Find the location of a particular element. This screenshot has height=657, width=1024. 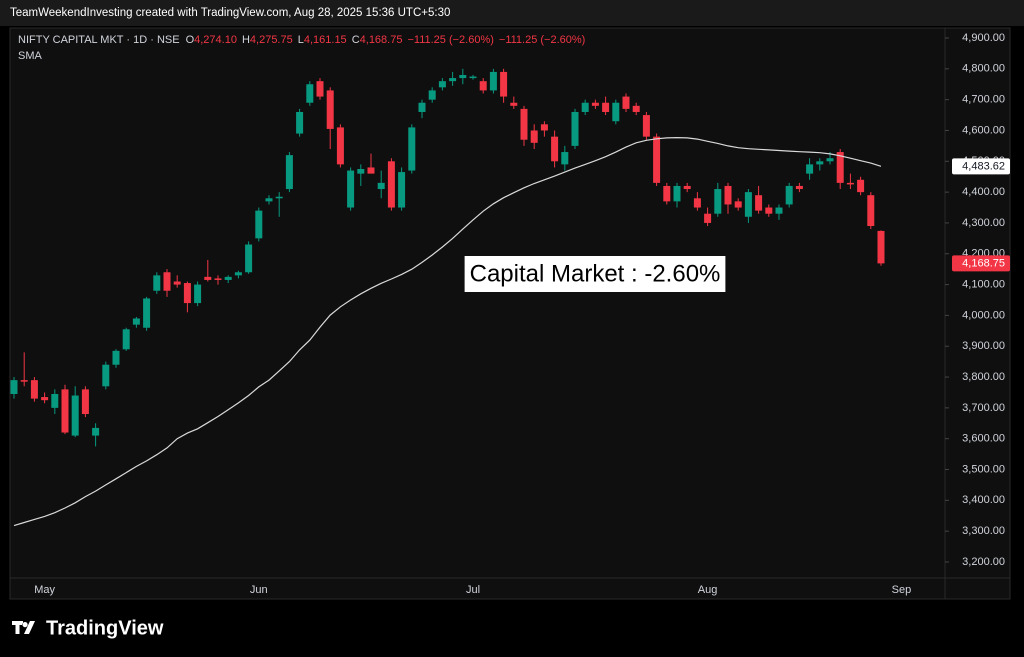

y-tick-label: 3,400.00 is located at coordinates (983, 500).